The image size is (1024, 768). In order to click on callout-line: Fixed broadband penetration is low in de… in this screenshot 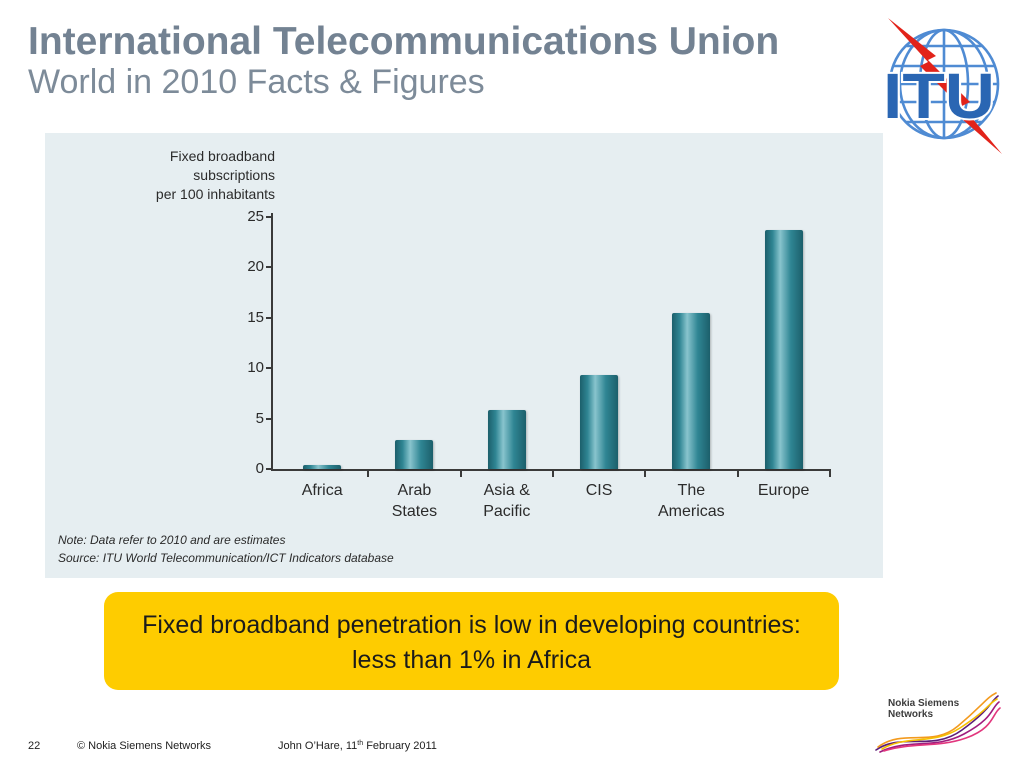, I will do `click(471, 625)`.